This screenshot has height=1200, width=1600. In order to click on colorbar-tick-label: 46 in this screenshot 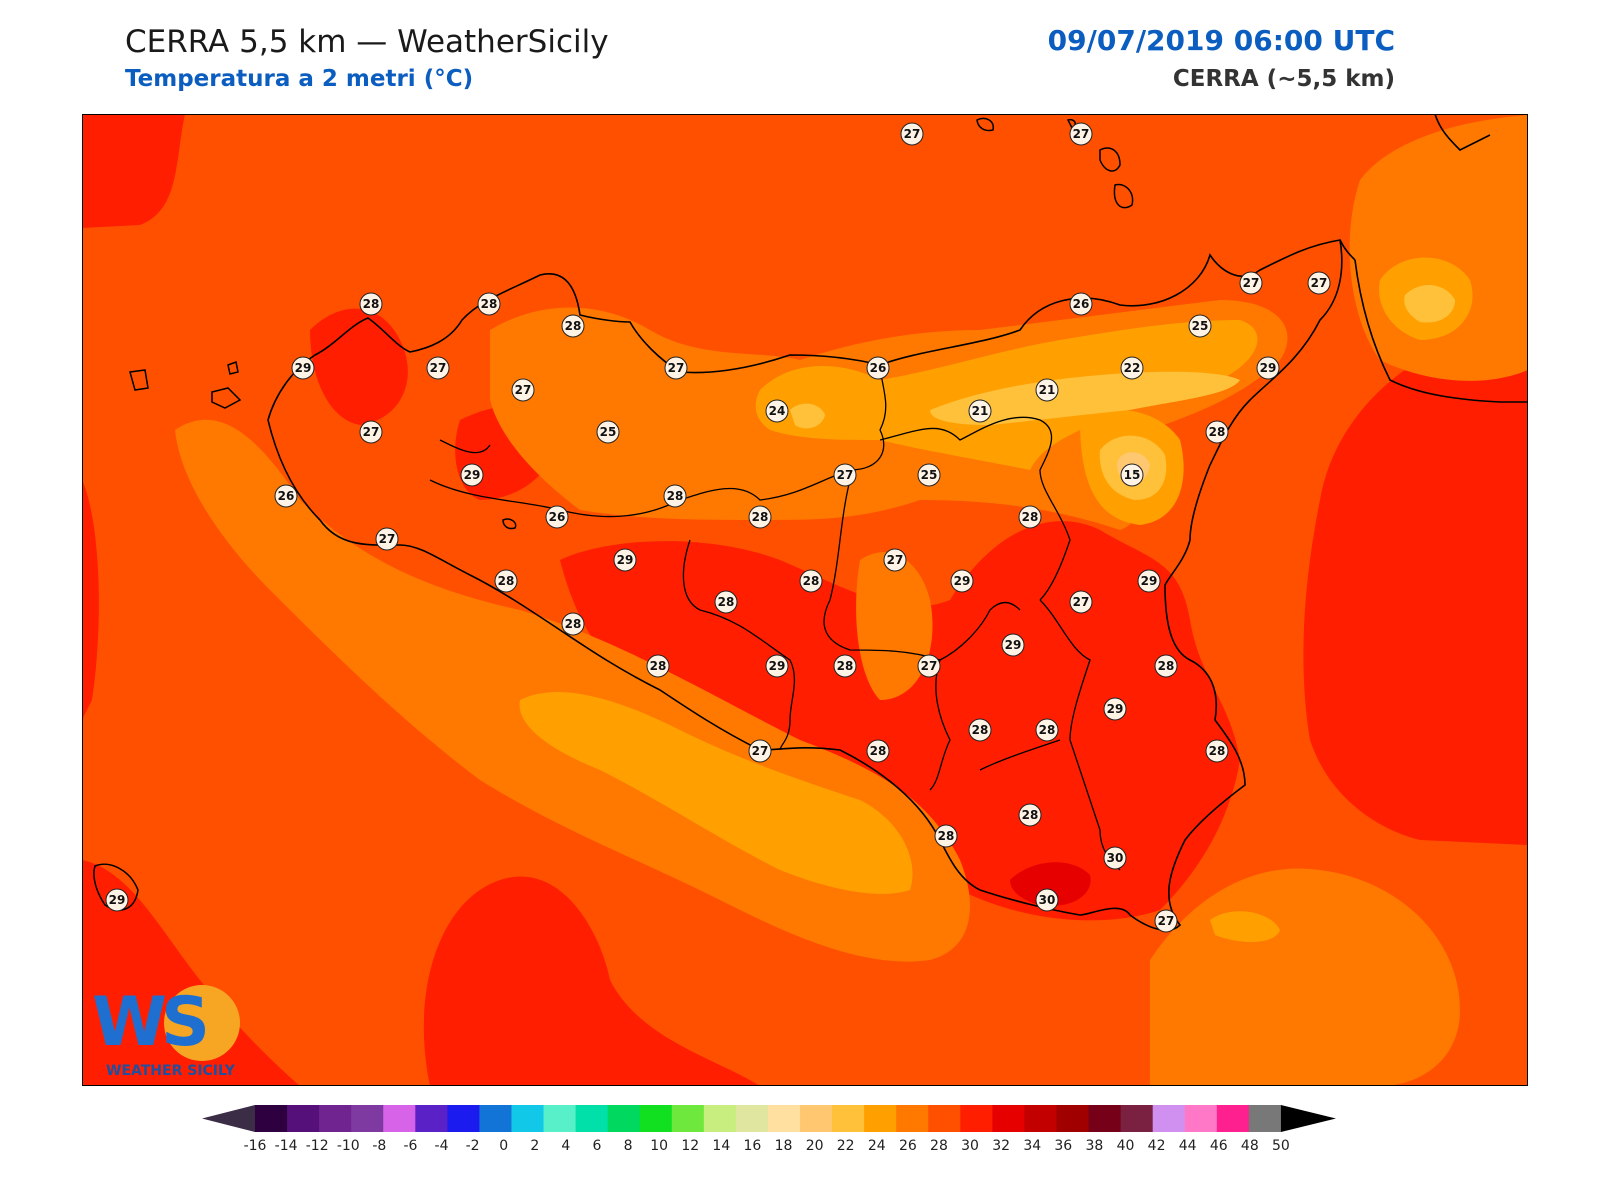, I will do `click(1219, 1146)`.